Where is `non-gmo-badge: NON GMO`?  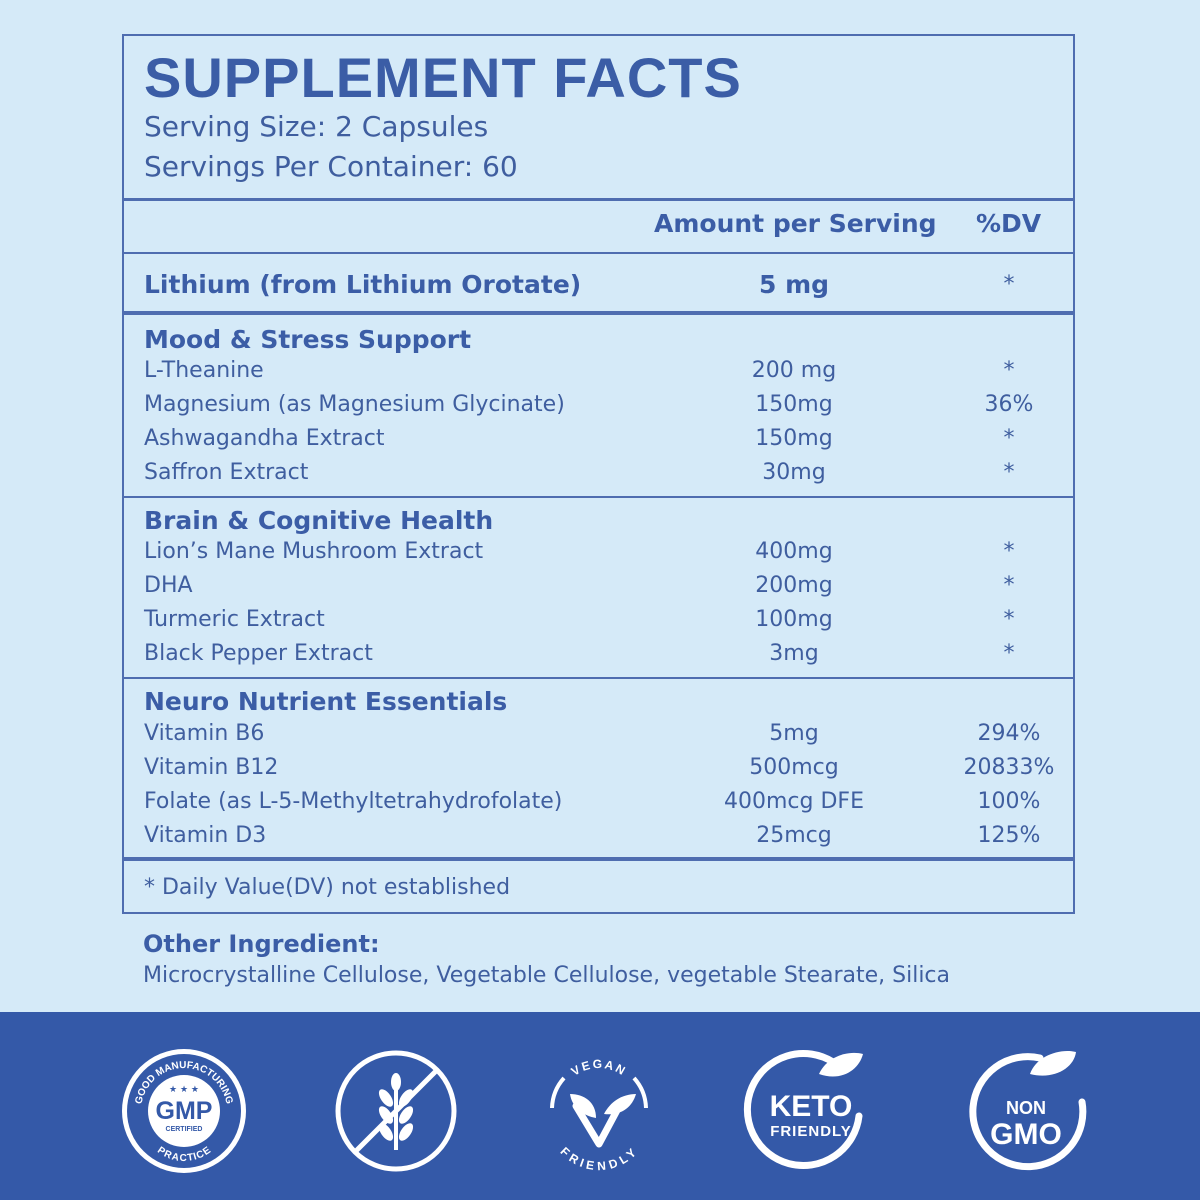 non-gmo-badge: NON GMO is located at coordinates (1029, 1111).